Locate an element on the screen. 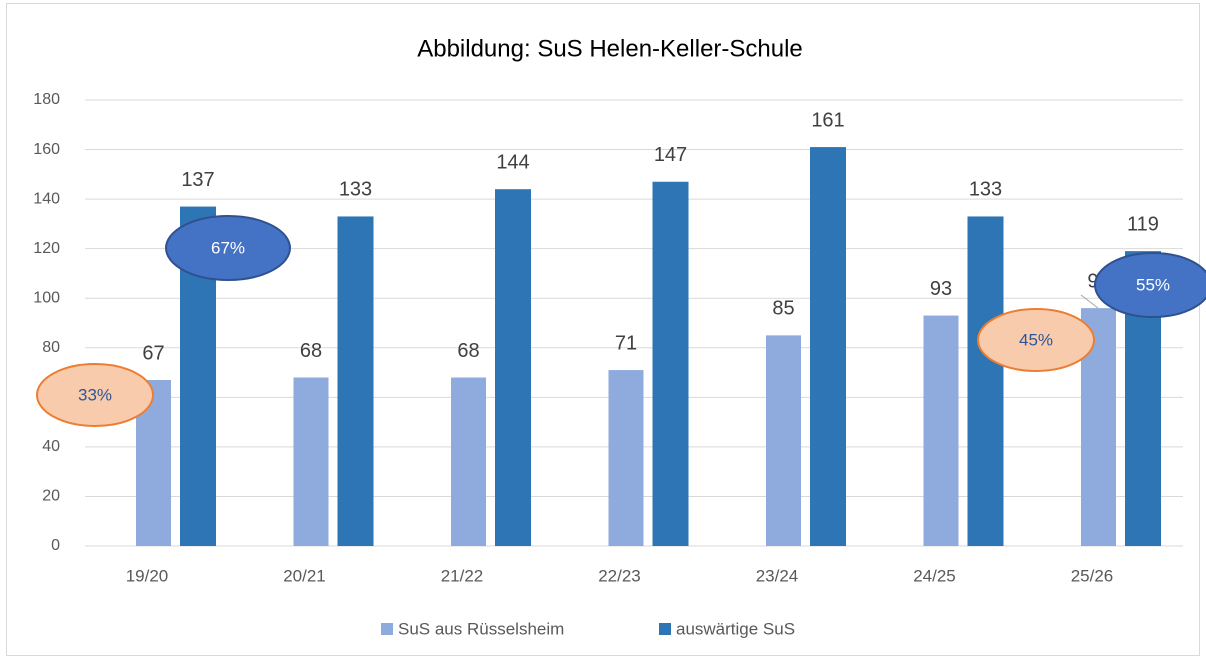 Image resolution: width=1206 pixels, height=659 pixels. annotation-text: 45% is located at coordinates (1036, 339).